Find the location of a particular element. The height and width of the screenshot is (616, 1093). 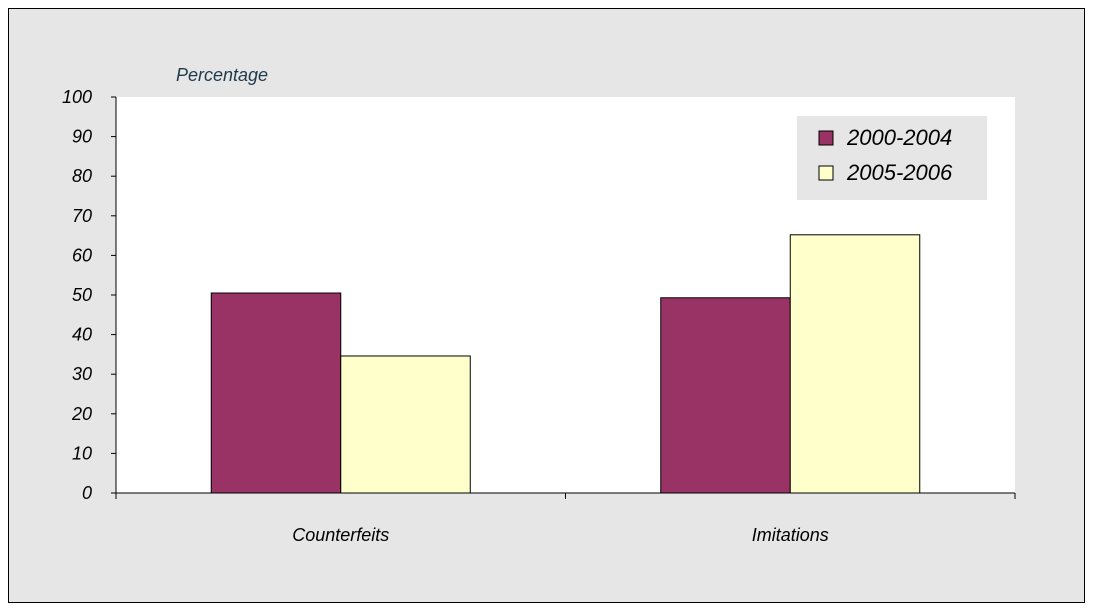

y-tick-label: 20 is located at coordinates (81, 414).